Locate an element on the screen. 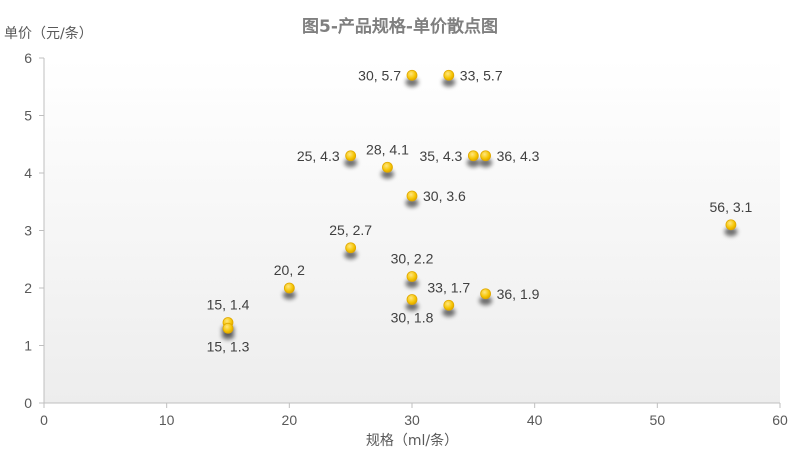  data-label: 25, 4.3 is located at coordinates (318, 156).